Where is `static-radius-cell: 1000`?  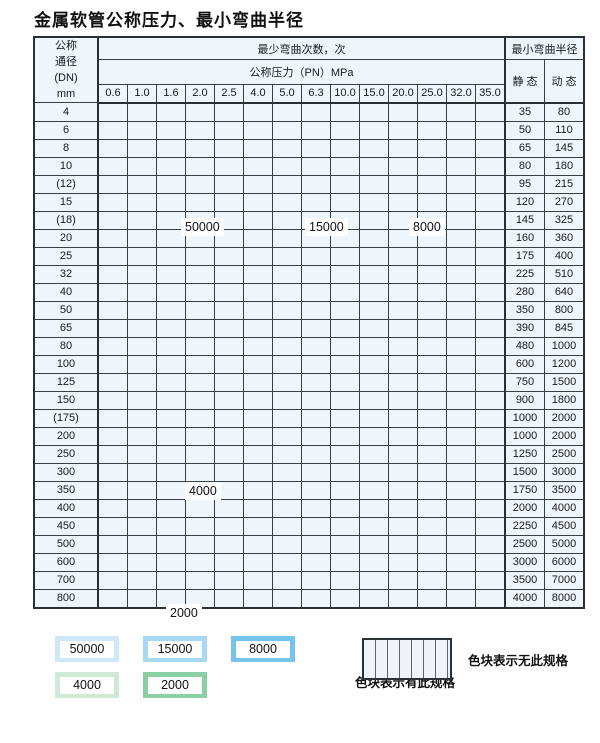 static-radius-cell: 1000 is located at coordinates (524, 436).